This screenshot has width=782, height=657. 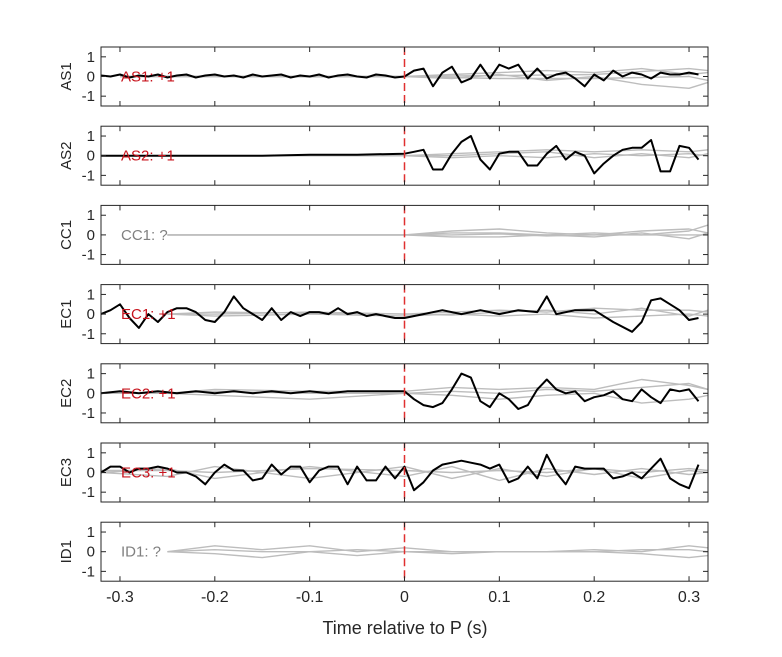 I want to click on station-annotation: EC2: +1, so click(x=148, y=393).